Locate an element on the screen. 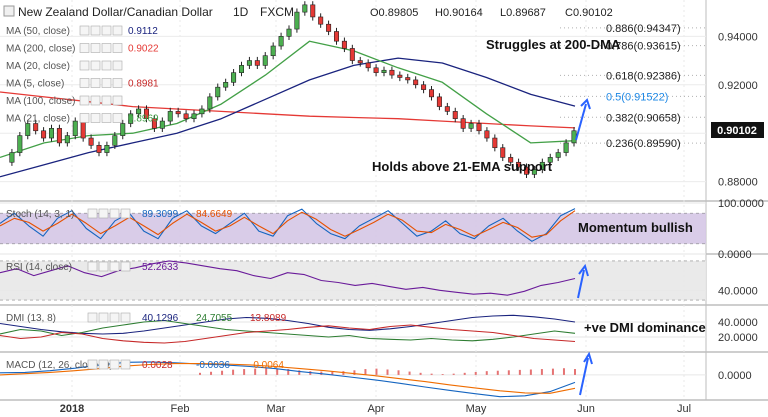 This screenshot has height=417, width=768. x-axis-label: Feb is located at coordinates (180, 409).